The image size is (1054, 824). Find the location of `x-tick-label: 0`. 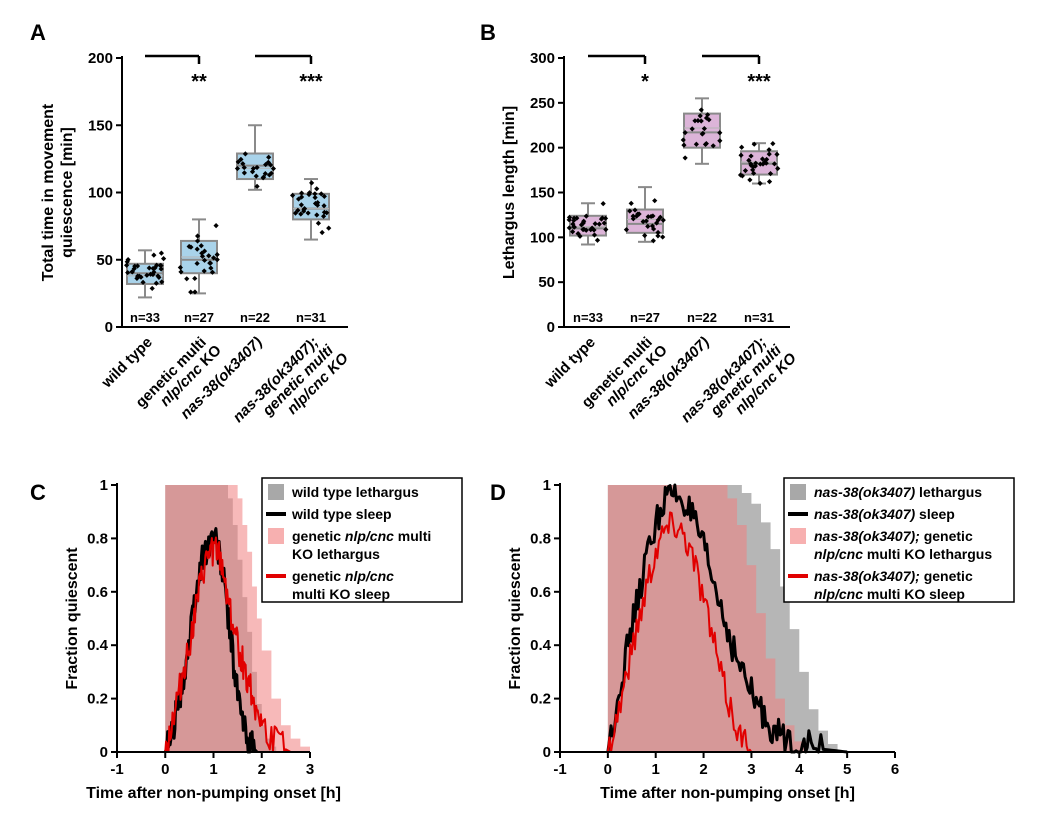

x-tick-label: 0 is located at coordinates (608, 769).